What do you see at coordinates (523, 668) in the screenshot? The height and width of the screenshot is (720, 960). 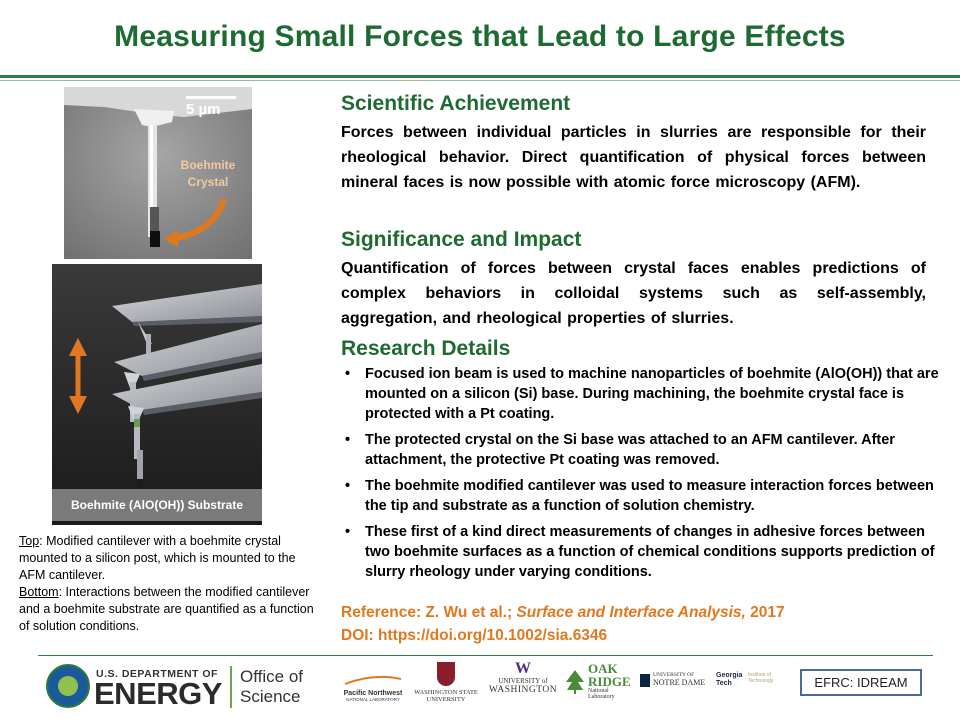 I see `uw-w-icon: W` at bounding box center [523, 668].